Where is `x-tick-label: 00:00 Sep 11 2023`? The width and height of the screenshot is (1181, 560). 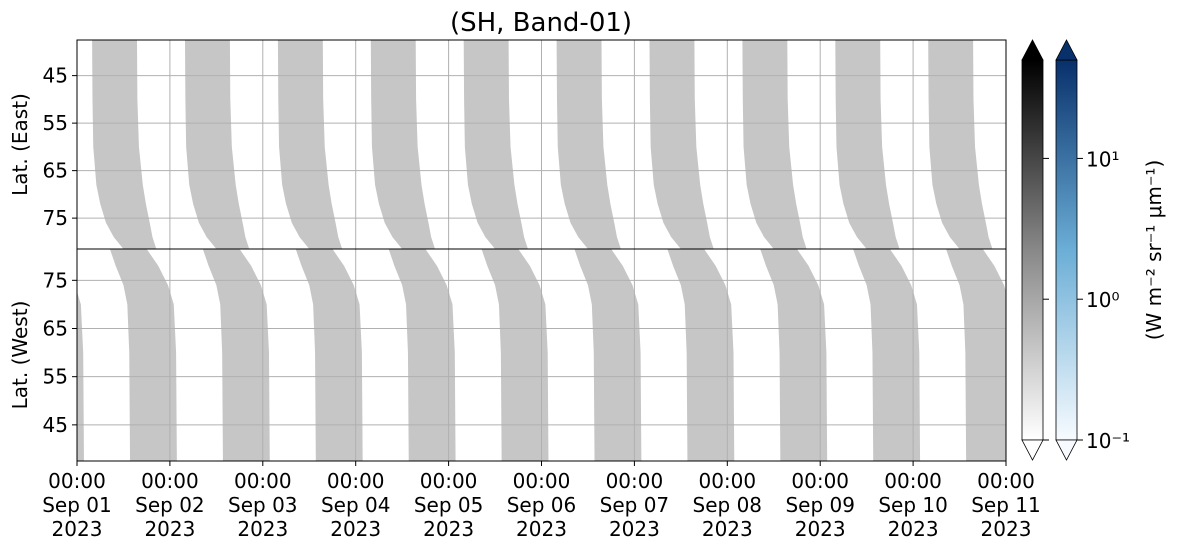
x-tick-label: 00:00 Sep 11 2023 is located at coordinates (1006, 505).